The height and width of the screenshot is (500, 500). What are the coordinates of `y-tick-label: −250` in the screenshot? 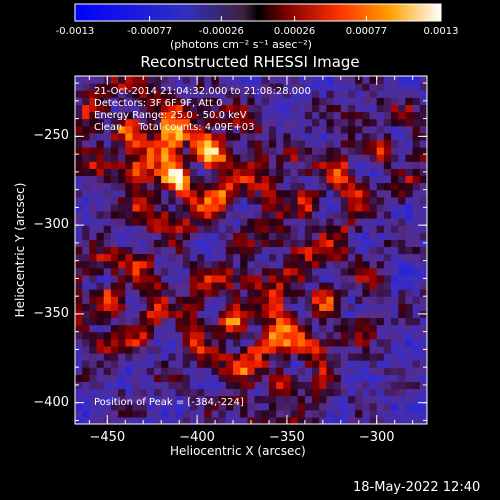 It's located at (51, 136).